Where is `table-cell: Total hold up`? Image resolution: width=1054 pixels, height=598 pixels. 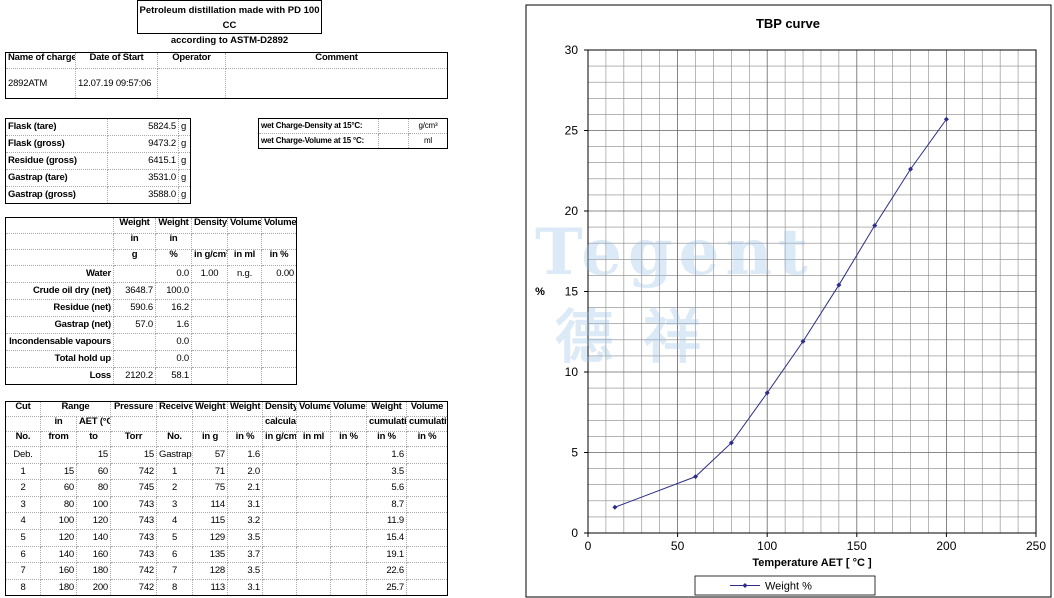
table-cell: Total hold up is located at coordinates (59, 359).